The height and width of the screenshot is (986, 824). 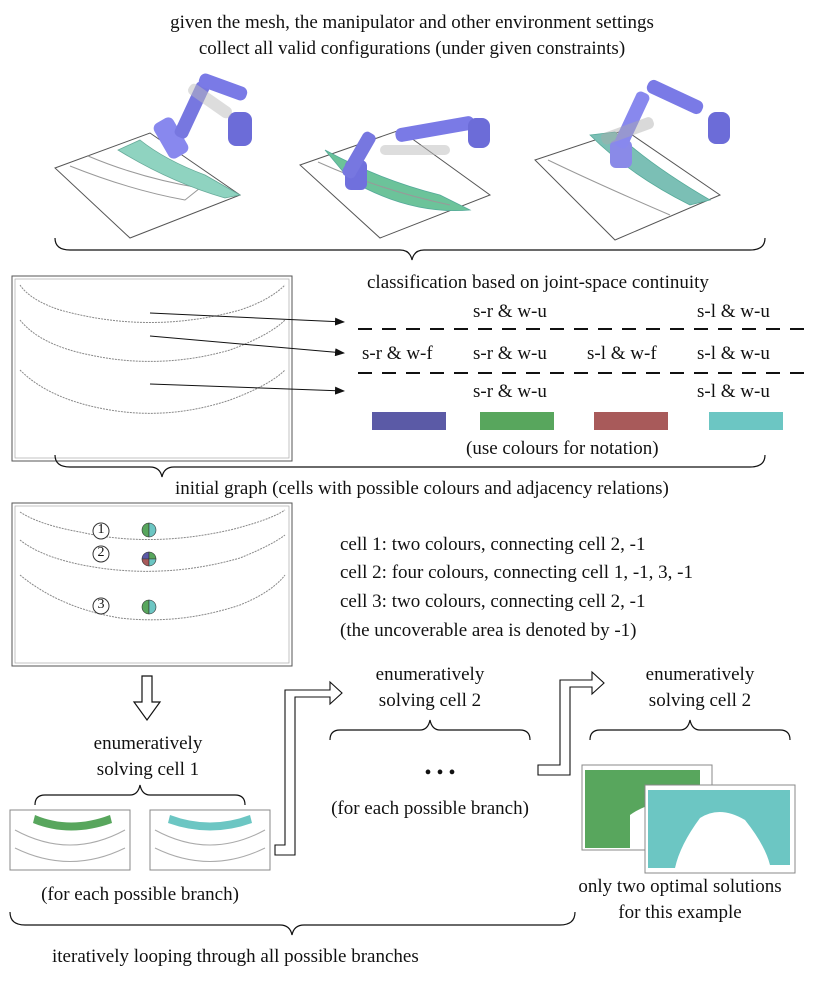 What do you see at coordinates (680, 886) in the screenshot?
I see `optimal-line1: only two optimal solutions` at bounding box center [680, 886].